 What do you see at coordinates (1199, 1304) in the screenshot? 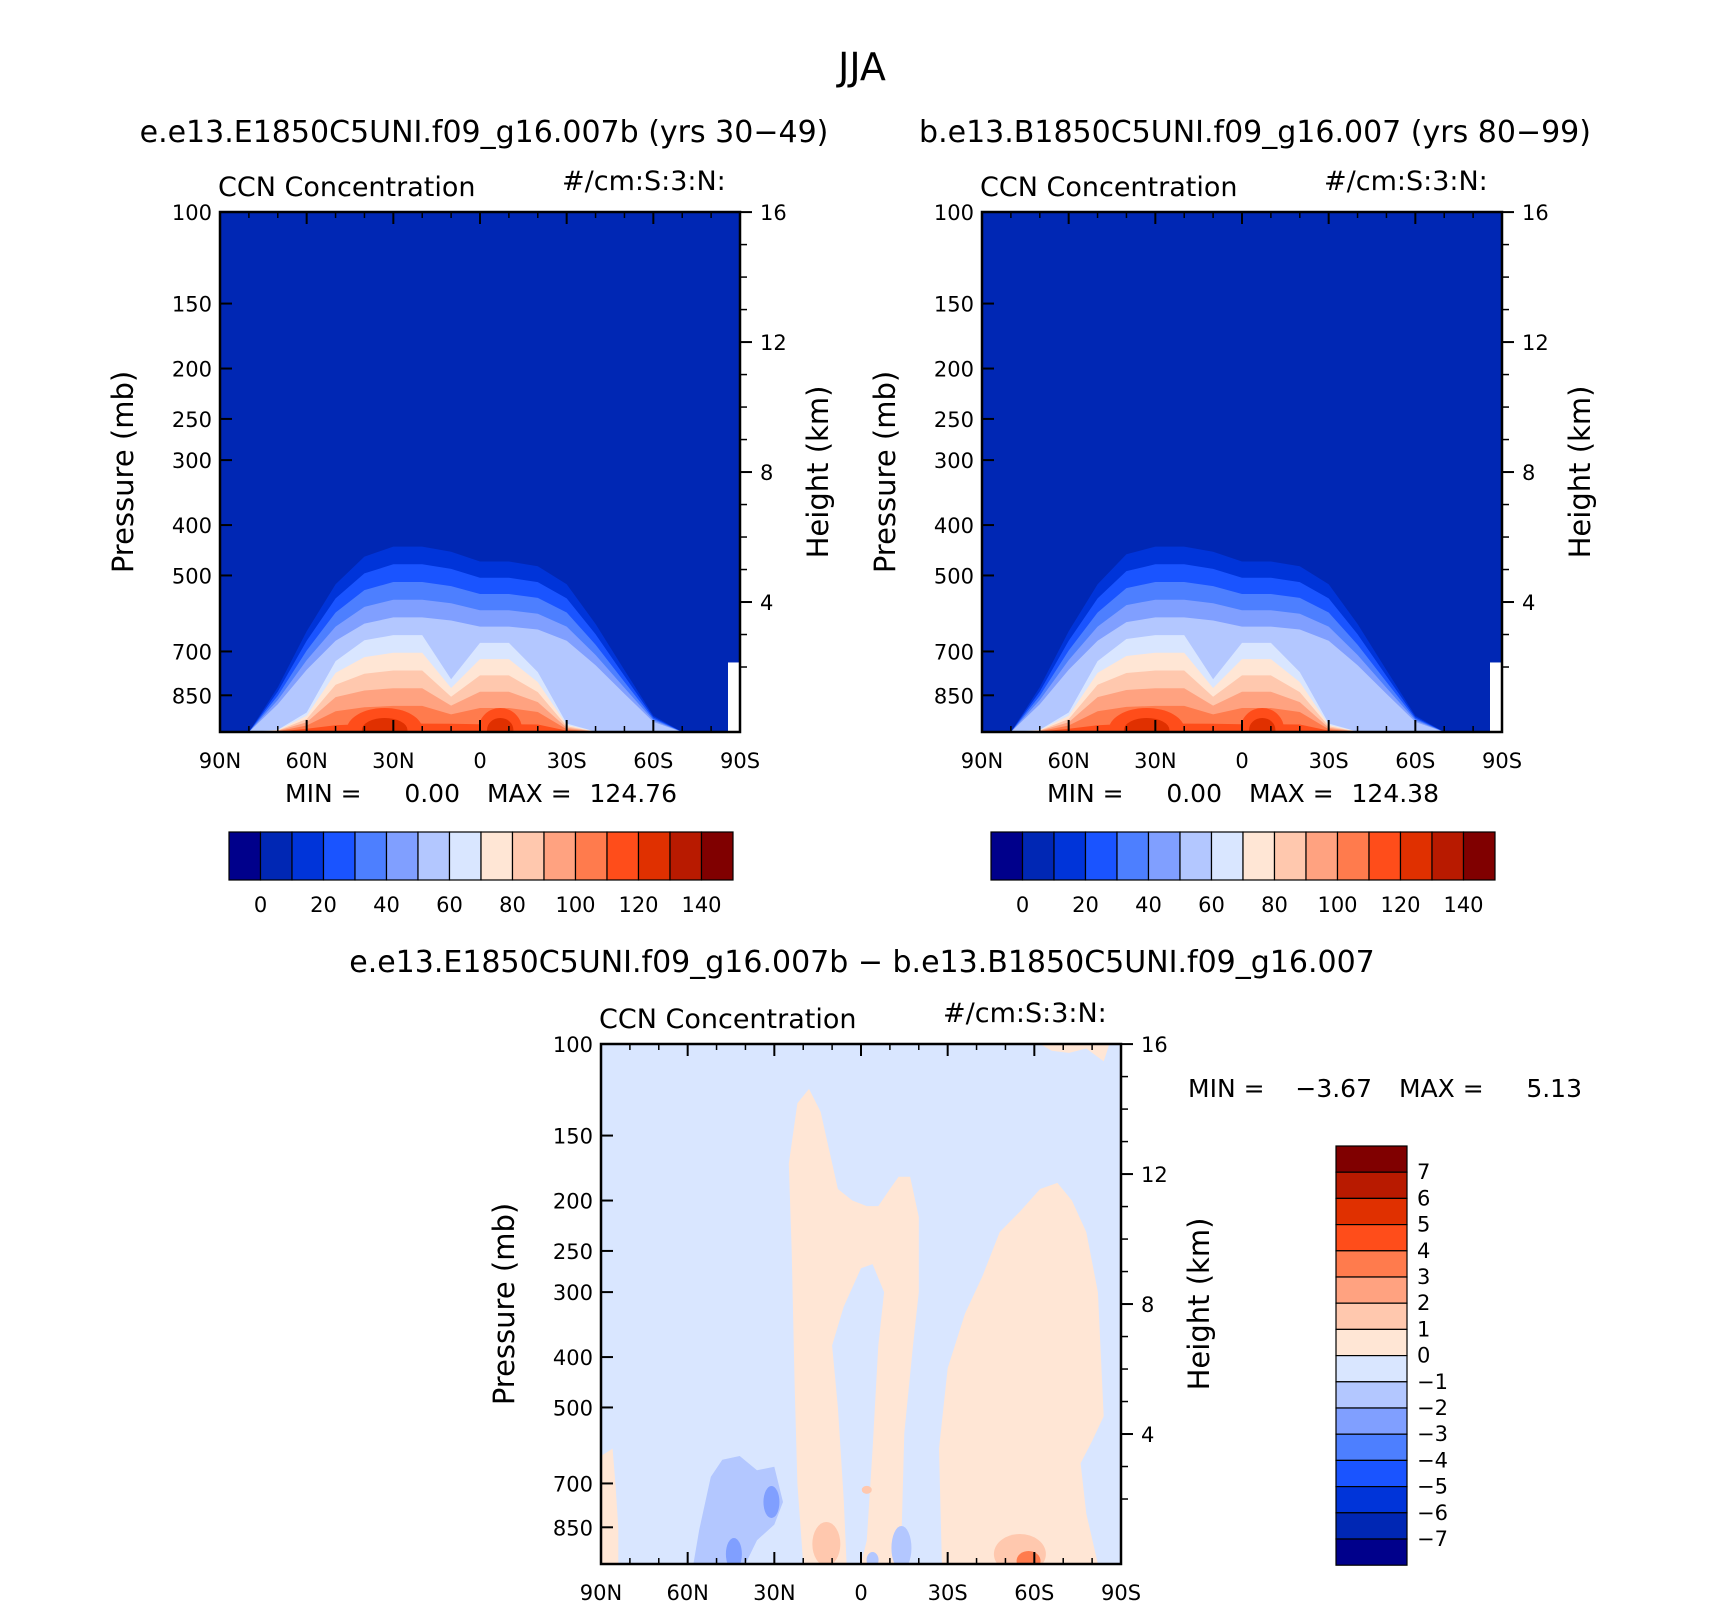
I see `diff-y-right-axis-label: Height (km)` at bounding box center [1199, 1304].